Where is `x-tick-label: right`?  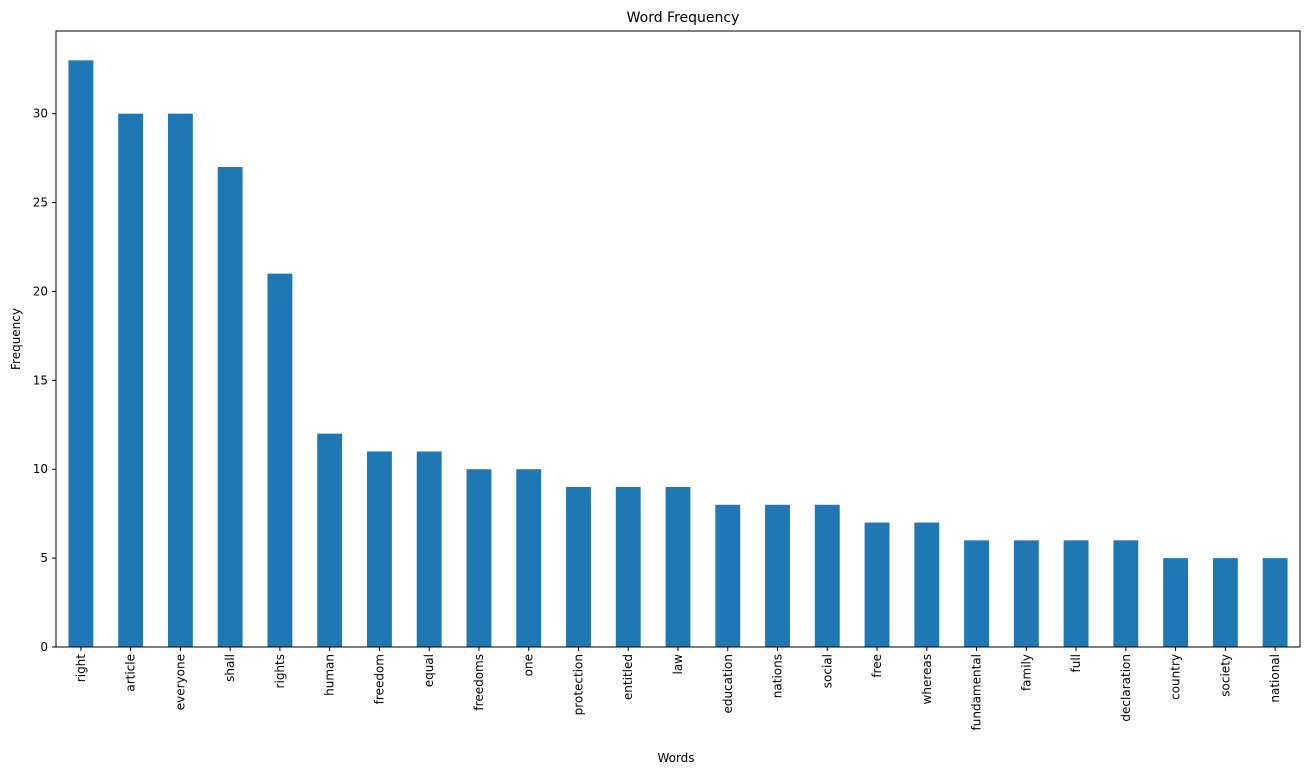 x-tick-label: right is located at coordinates (81, 668).